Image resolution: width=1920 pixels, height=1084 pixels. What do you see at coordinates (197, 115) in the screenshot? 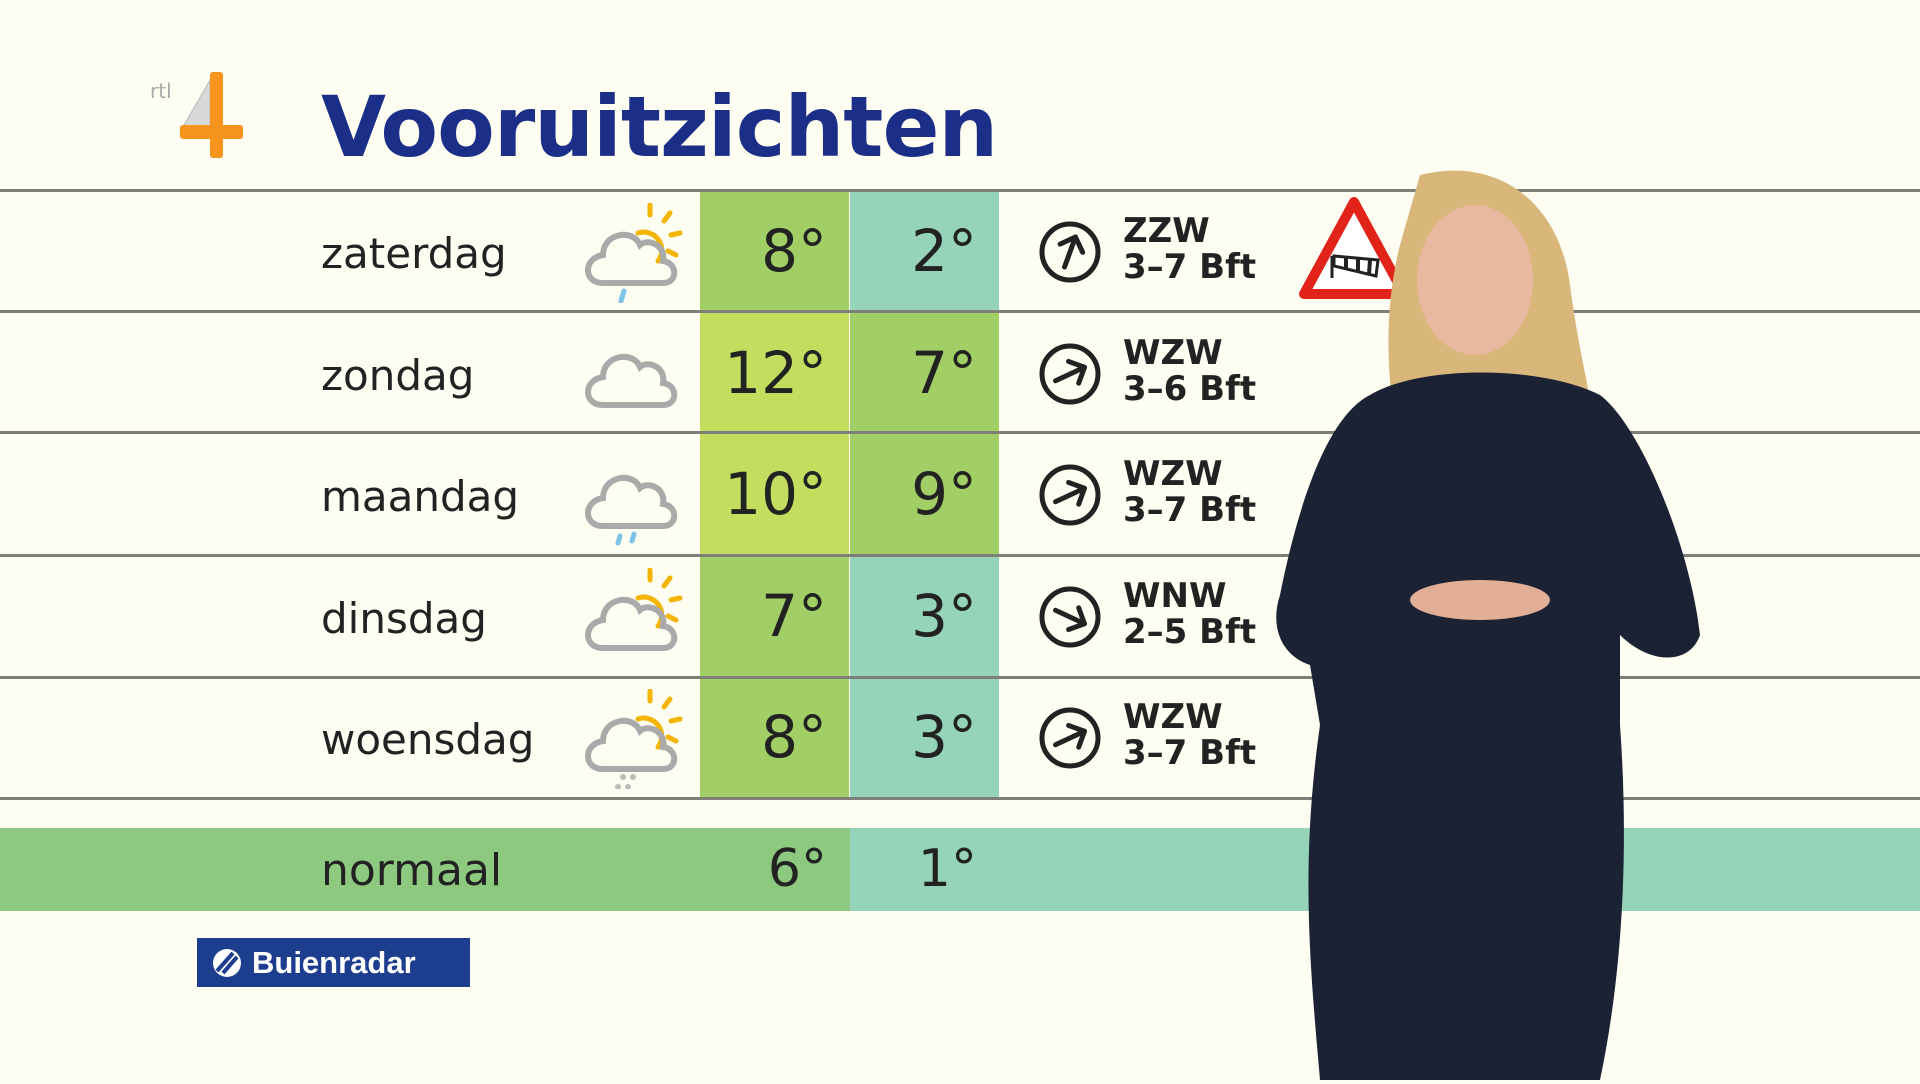
I see `rtl4-logo: rtl` at bounding box center [197, 115].